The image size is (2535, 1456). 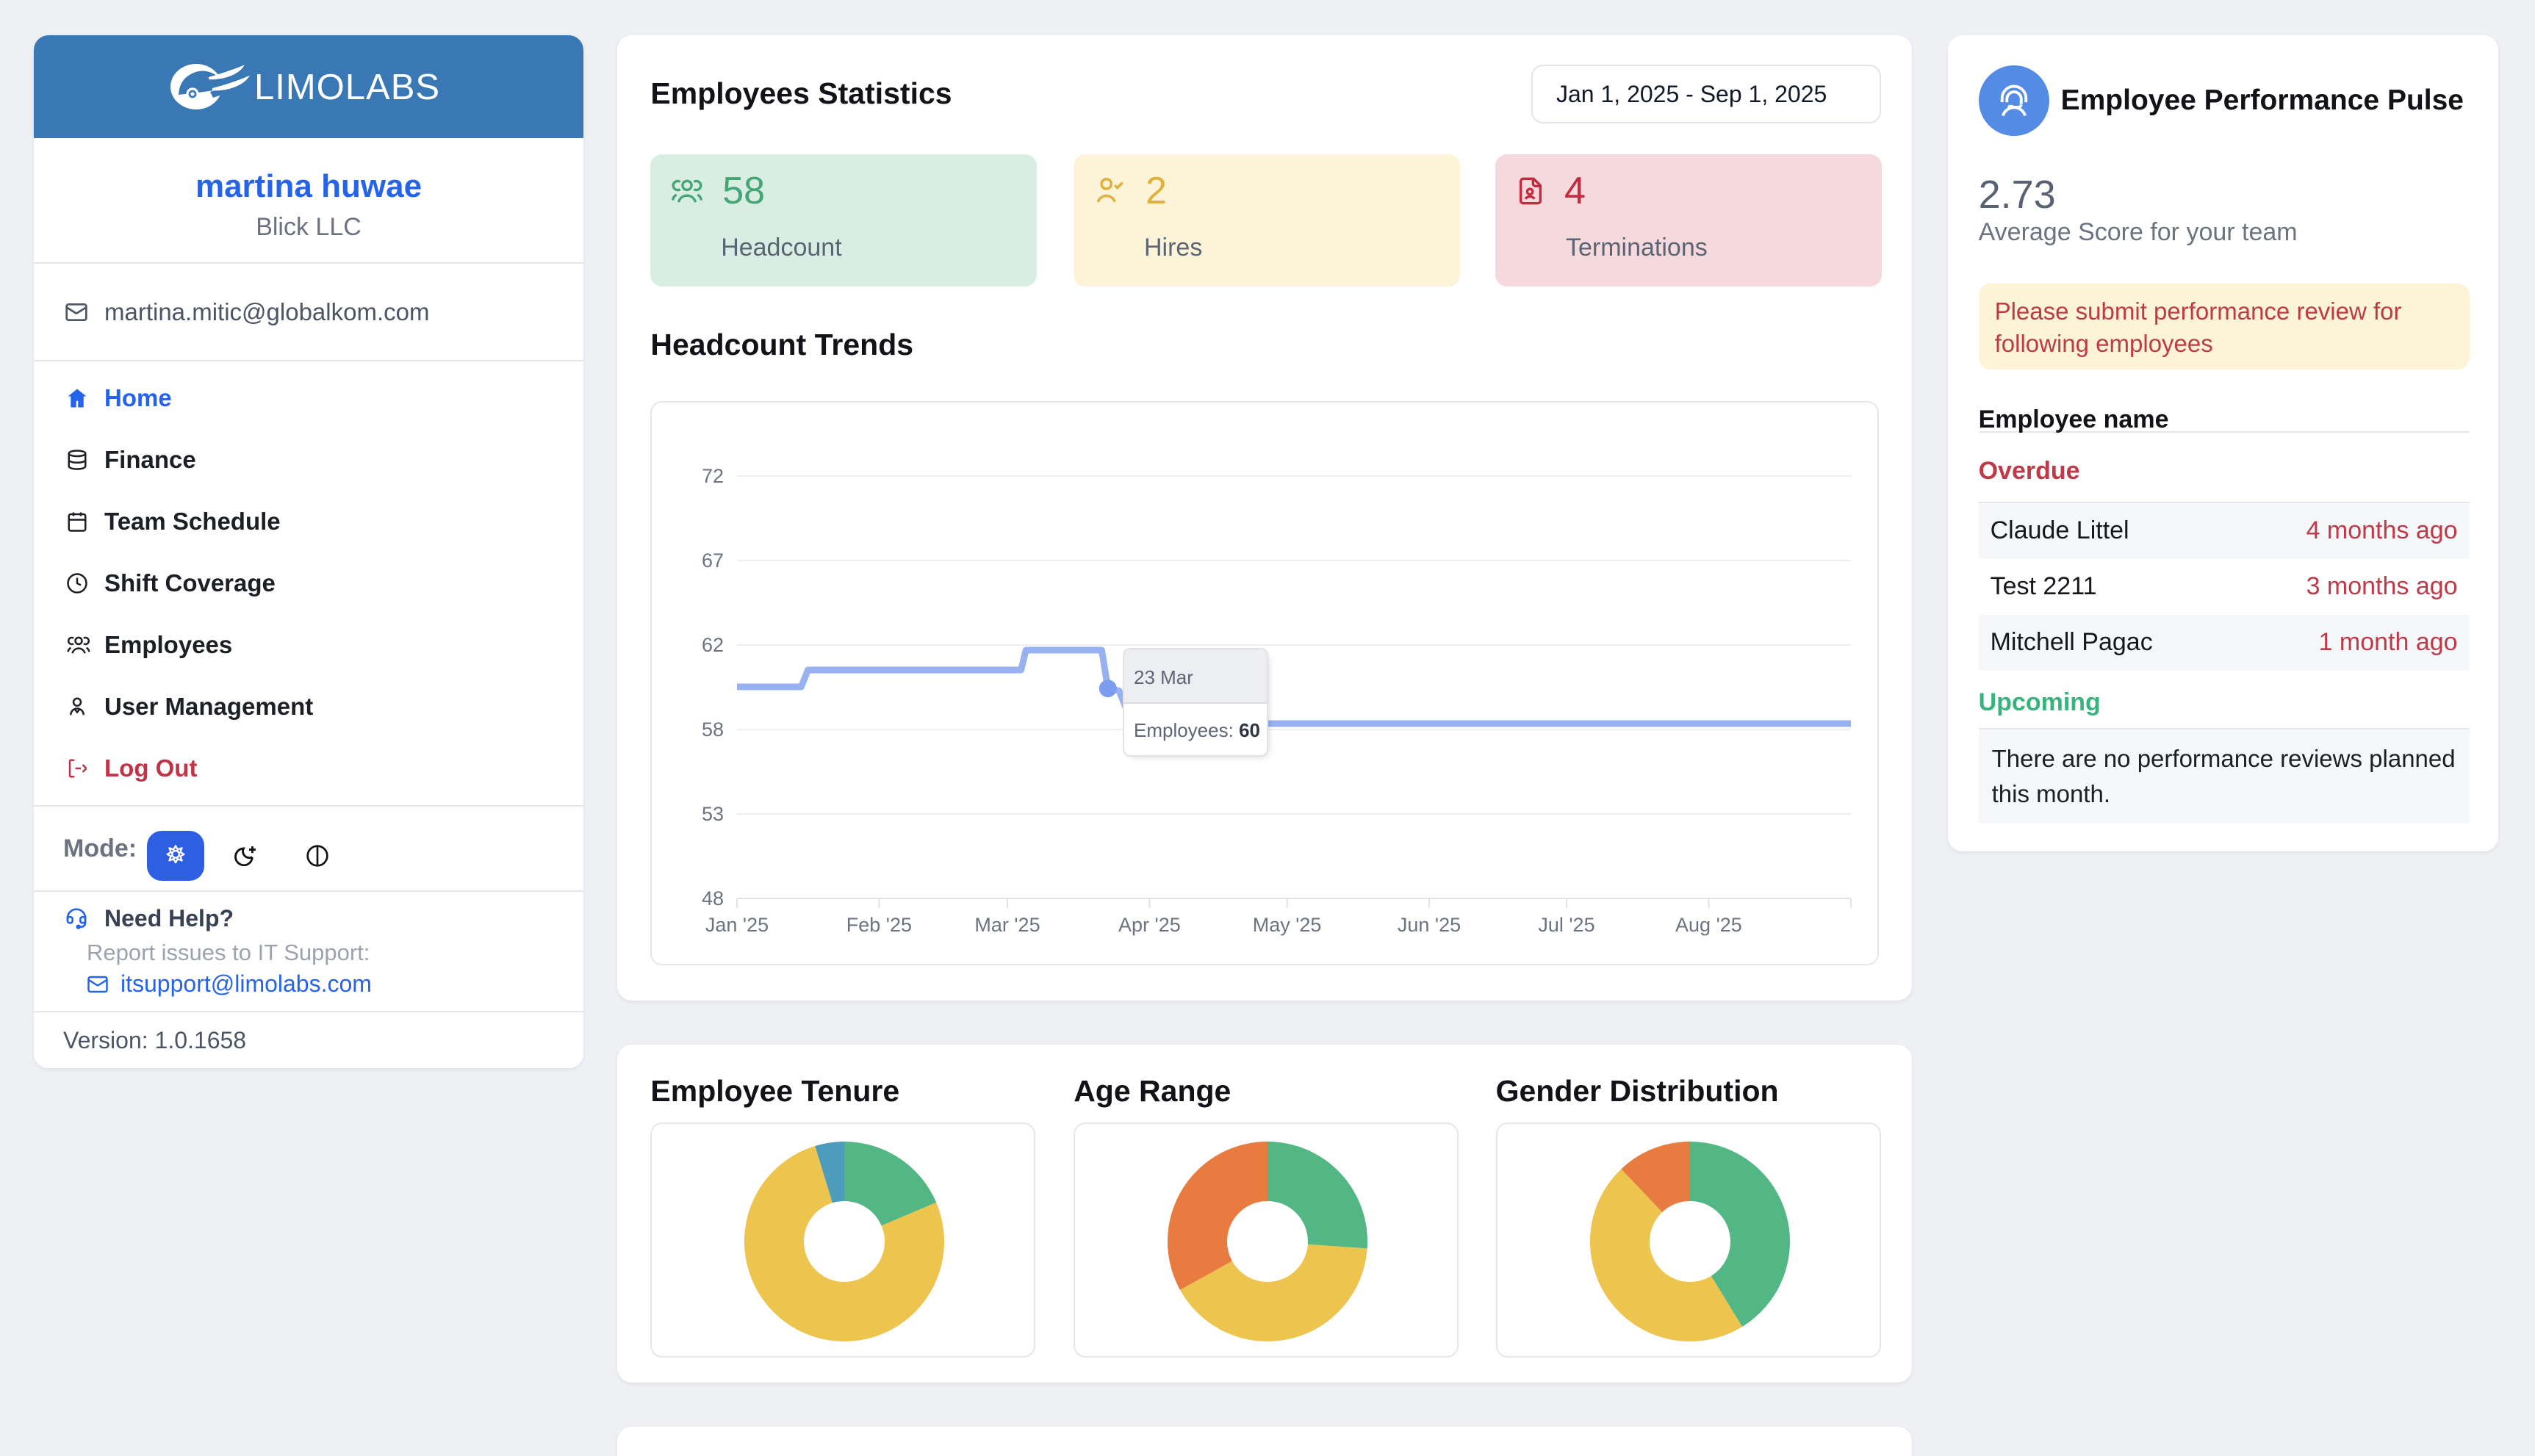 I want to click on svg-text: 53, so click(x=713, y=814).